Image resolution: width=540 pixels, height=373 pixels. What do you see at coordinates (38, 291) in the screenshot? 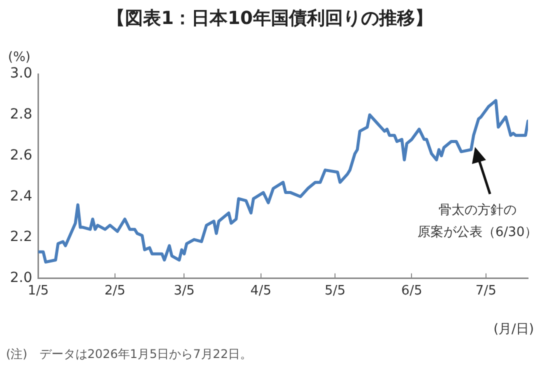
I see `x-tick-label: 1/5` at bounding box center [38, 291].